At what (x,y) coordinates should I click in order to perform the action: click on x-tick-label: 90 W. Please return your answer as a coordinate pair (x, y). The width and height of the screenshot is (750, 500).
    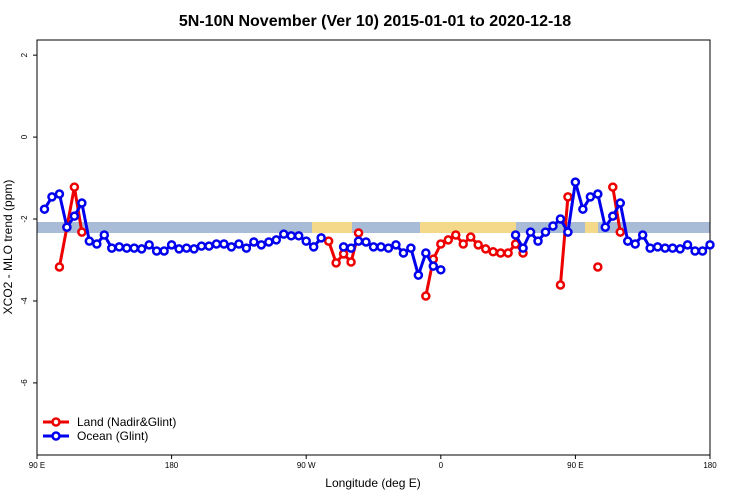
    Looking at the image, I should click on (306, 465).